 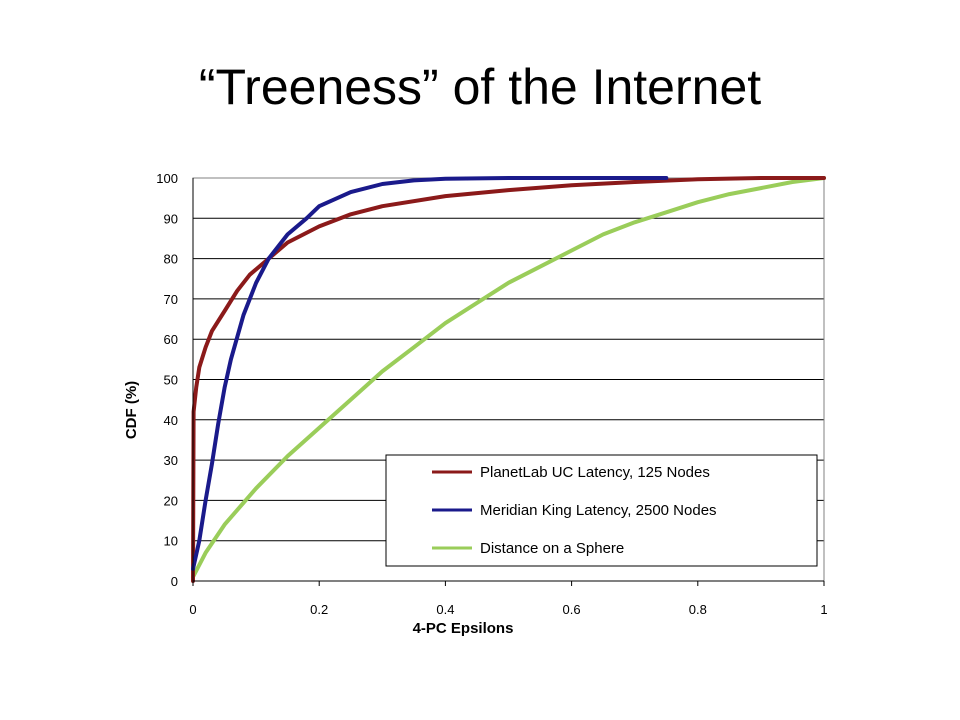 What do you see at coordinates (174, 581) in the screenshot?
I see `y-tick-label-0: 0` at bounding box center [174, 581].